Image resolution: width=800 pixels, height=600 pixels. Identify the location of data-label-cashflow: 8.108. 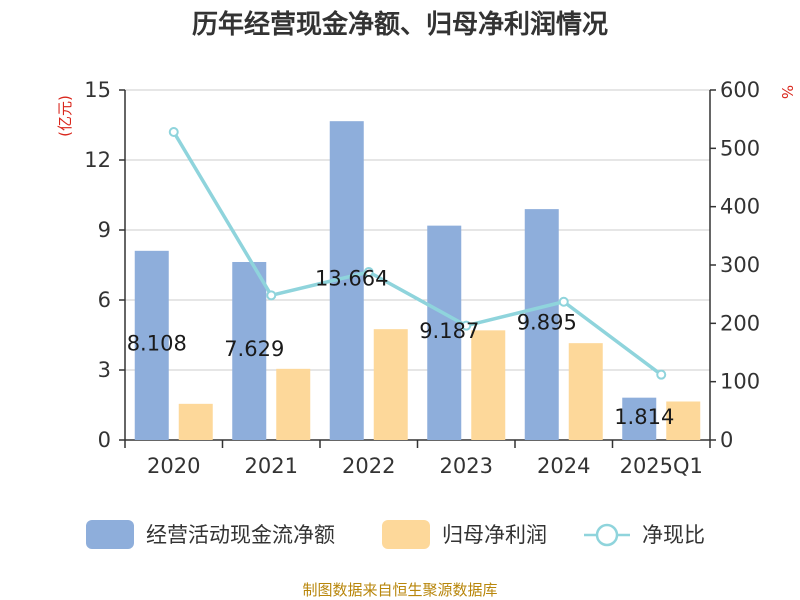
(157, 343).